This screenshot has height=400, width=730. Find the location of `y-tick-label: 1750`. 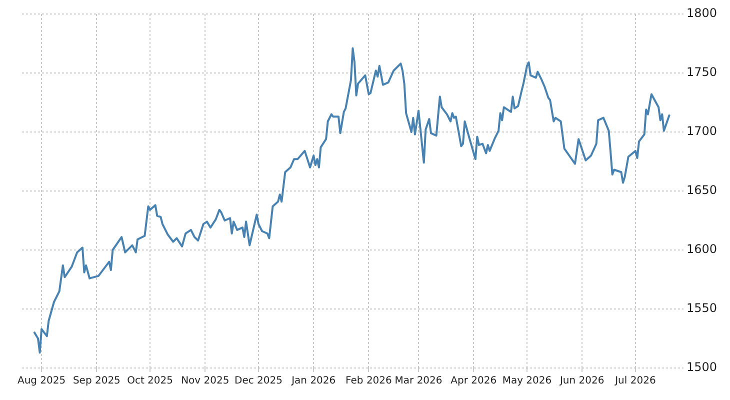

y-tick-label: 1750 is located at coordinates (702, 72).